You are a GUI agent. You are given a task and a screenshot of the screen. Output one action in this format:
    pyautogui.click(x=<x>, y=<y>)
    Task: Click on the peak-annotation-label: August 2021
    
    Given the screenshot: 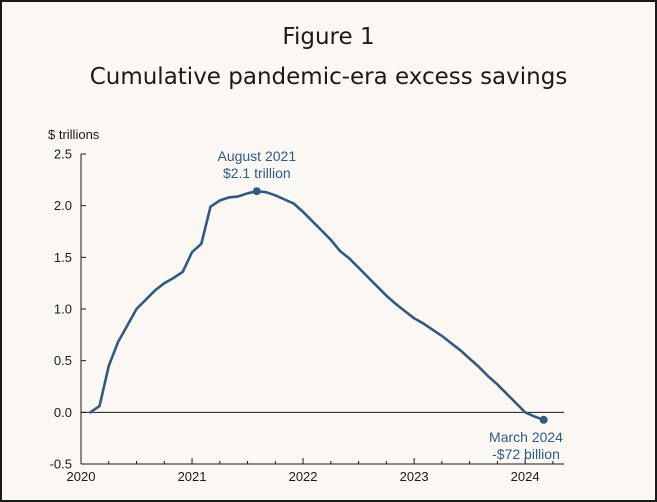 What is the action you would take?
    pyautogui.click(x=256, y=156)
    